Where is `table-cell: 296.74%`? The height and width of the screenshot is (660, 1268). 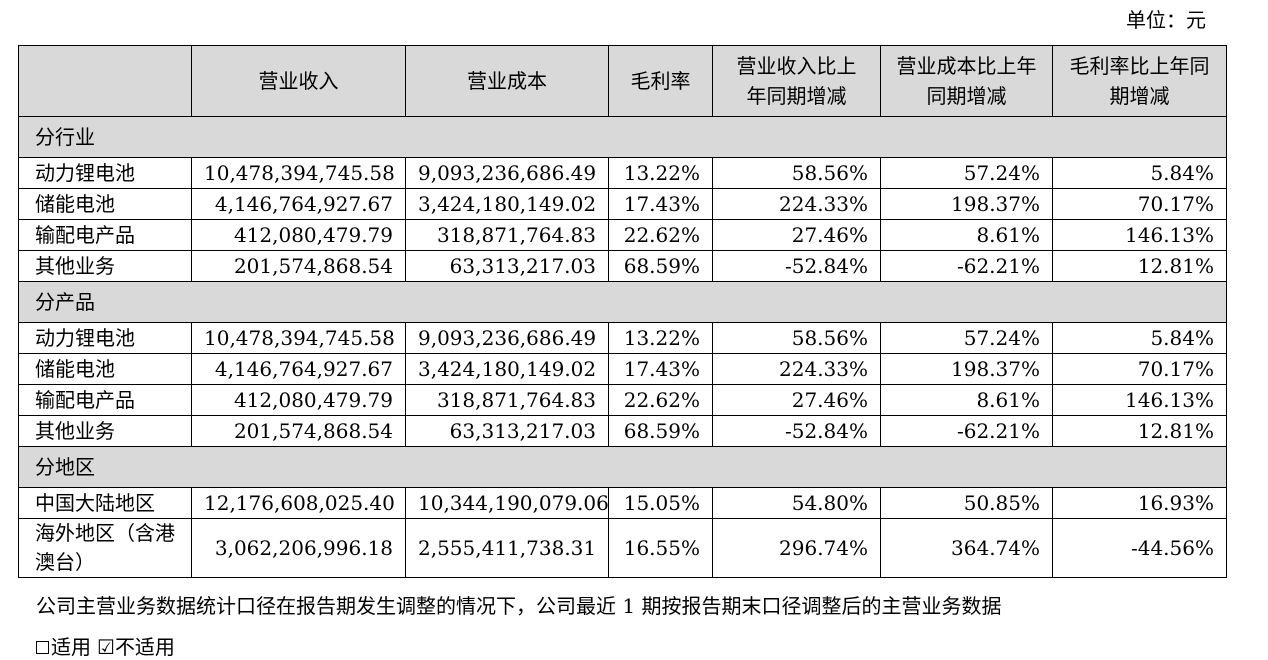
table-cell: 296.74% is located at coordinates (796, 548).